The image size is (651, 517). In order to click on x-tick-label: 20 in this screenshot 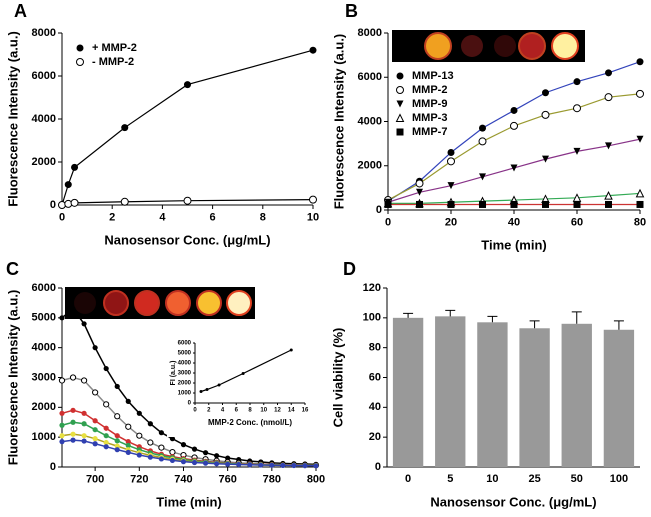, I will do `click(451, 223)`.